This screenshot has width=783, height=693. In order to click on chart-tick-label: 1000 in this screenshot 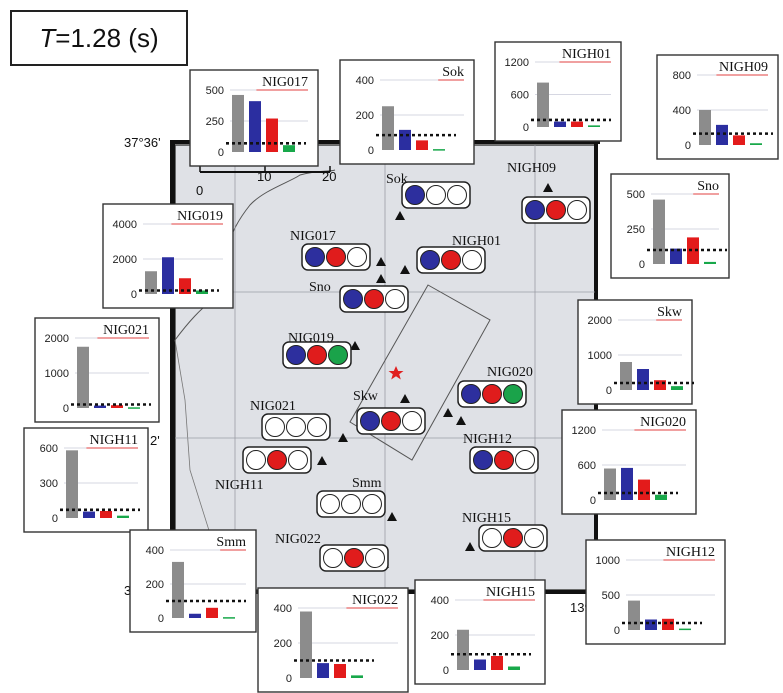, I will do `click(608, 561)`.